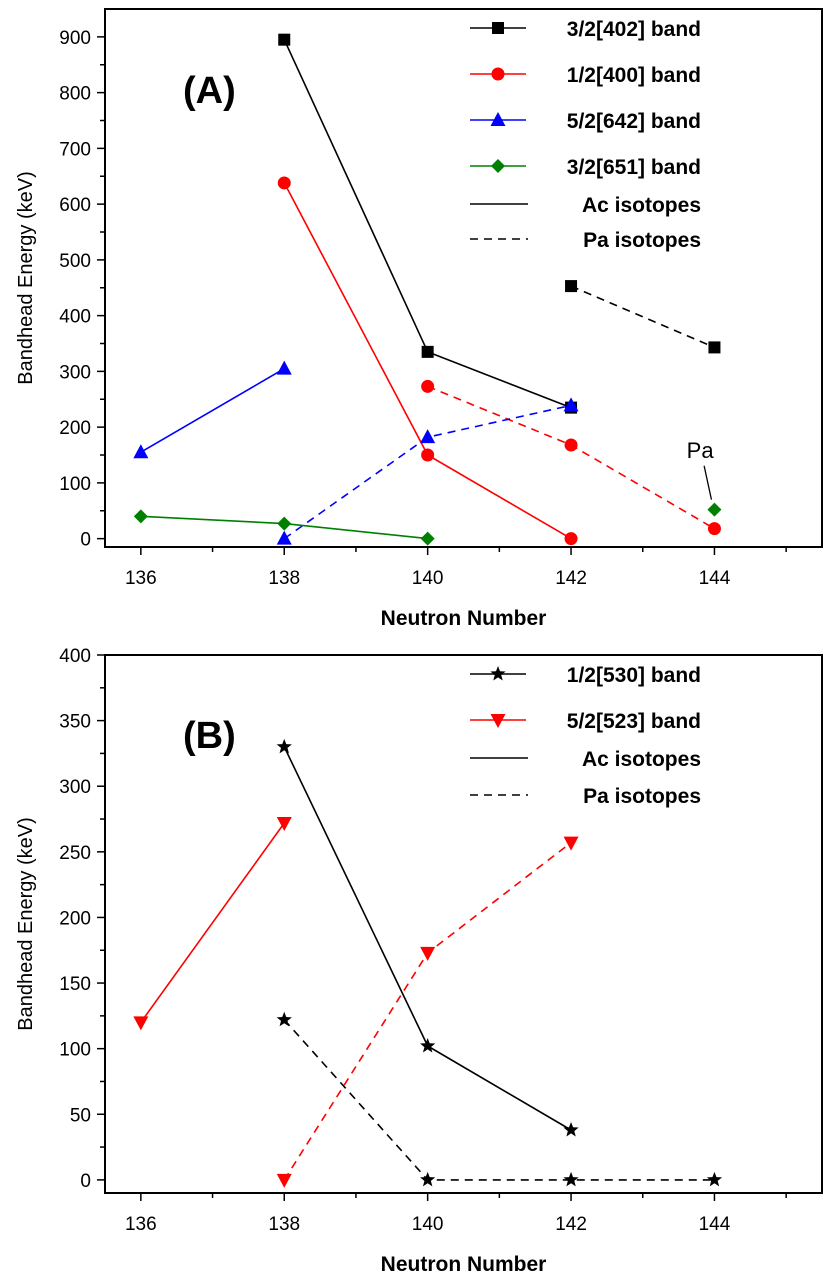 The image size is (825, 1279). I want to click on y-tick-label: 50, so click(80, 1115).